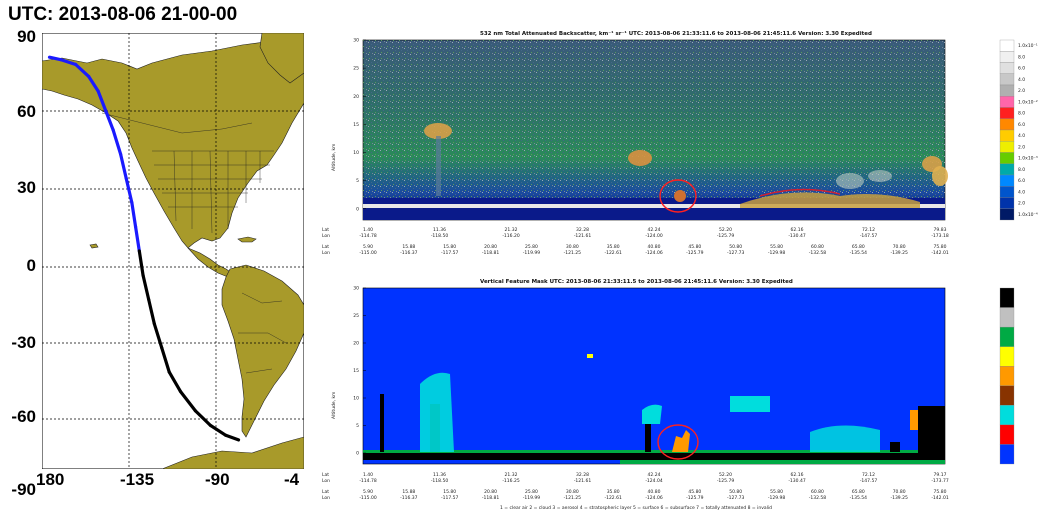 This screenshot has width=1045, height=512. What do you see at coordinates (868, 475) in the screenshot?
I see `vfm-xrow1-label: 72.12` at bounding box center [868, 475].